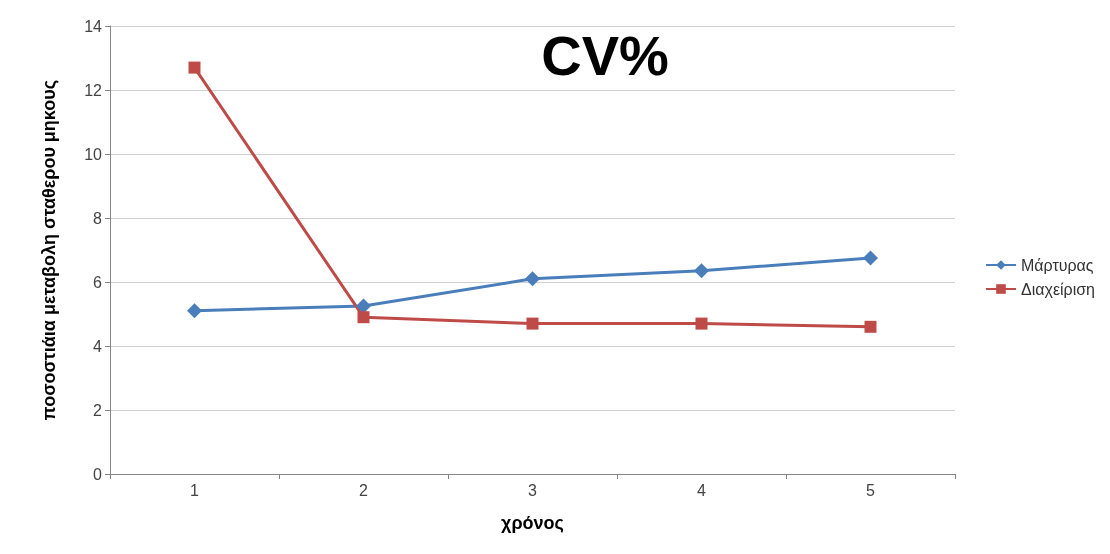 The image size is (1110, 554). Describe the element at coordinates (93, 90) in the screenshot. I see `y-tick-label: 12` at that location.